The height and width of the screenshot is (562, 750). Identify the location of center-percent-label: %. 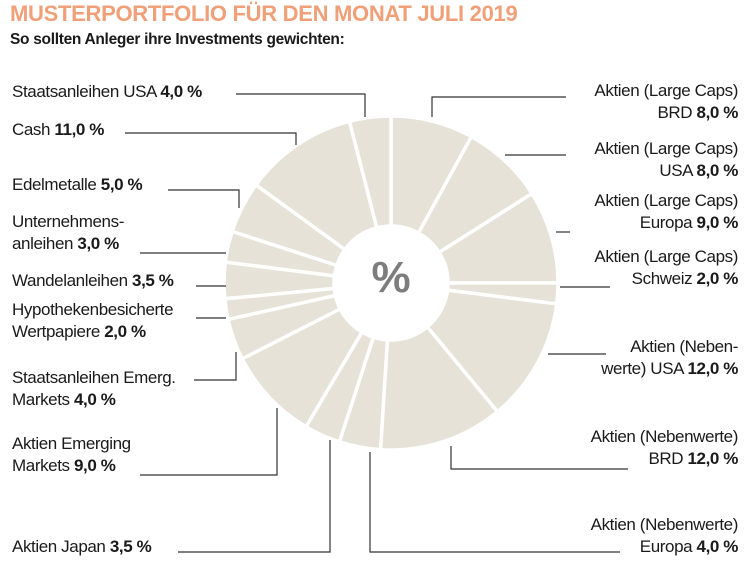
(391, 277).